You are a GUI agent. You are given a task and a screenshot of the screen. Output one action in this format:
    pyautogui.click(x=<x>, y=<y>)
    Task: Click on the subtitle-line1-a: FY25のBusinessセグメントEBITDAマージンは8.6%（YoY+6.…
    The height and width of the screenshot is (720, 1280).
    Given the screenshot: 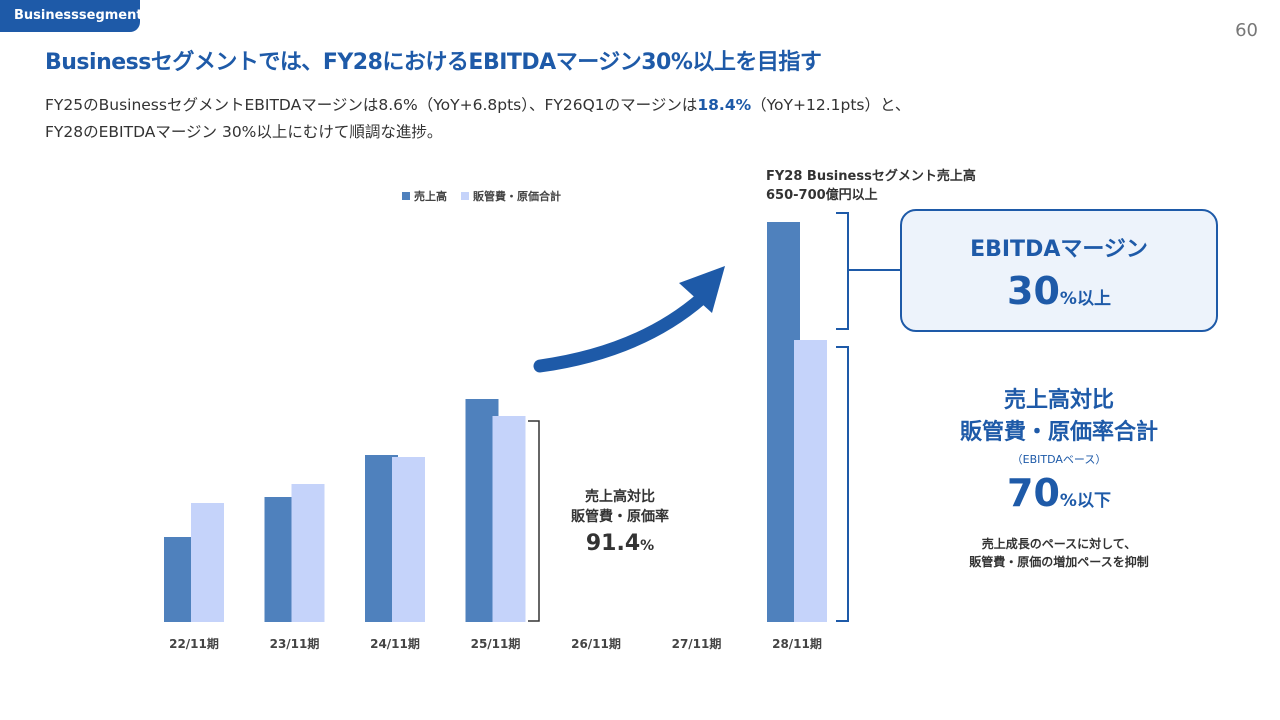 What is the action you would take?
    pyautogui.click(x=371, y=105)
    